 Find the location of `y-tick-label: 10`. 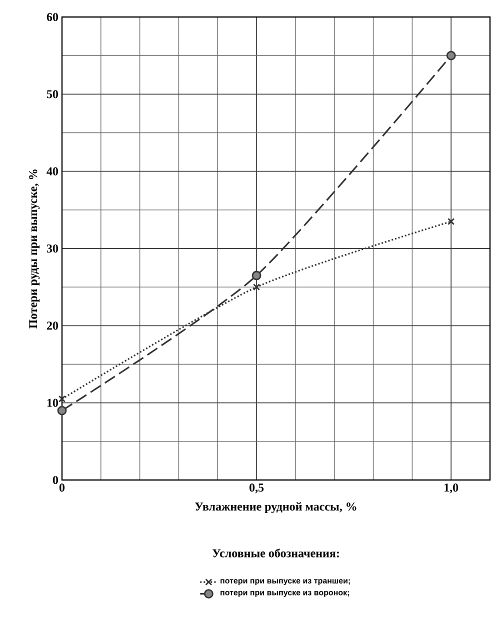

y-tick-label: 10 is located at coordinates (52, 402).